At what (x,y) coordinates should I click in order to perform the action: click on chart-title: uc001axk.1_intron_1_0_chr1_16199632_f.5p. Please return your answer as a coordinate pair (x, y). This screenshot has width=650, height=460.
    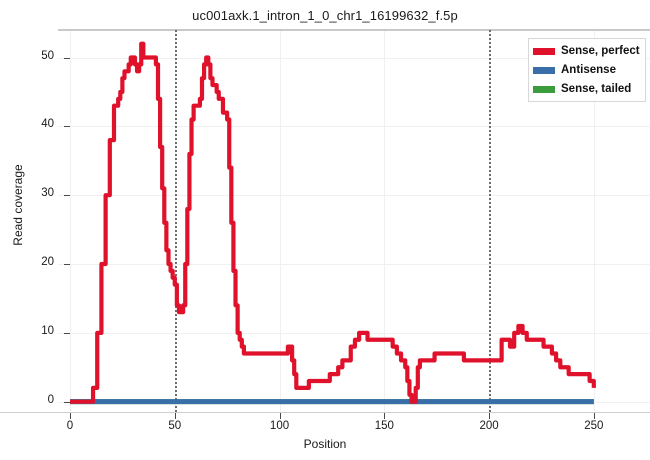
    Looking at the image, I should click on (325, 15).